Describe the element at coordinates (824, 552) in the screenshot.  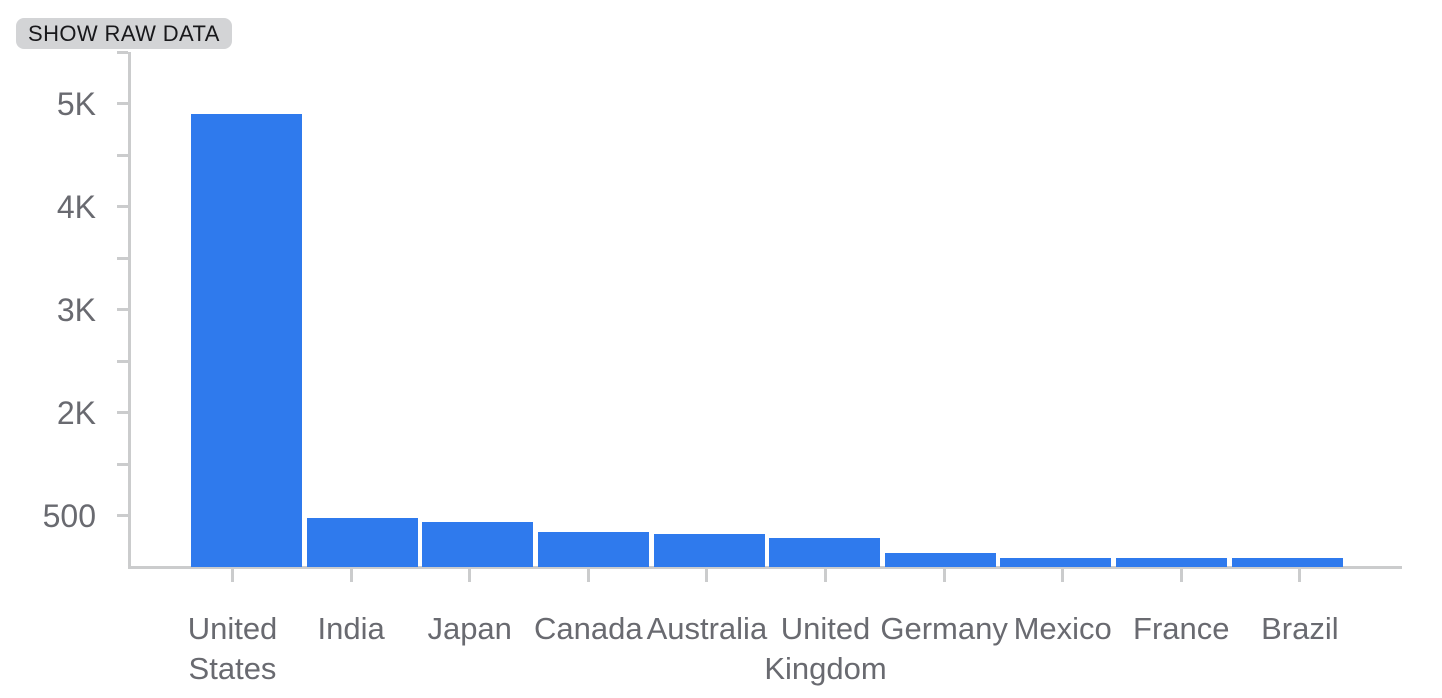
I see `bar-united-kingdom` at that location.